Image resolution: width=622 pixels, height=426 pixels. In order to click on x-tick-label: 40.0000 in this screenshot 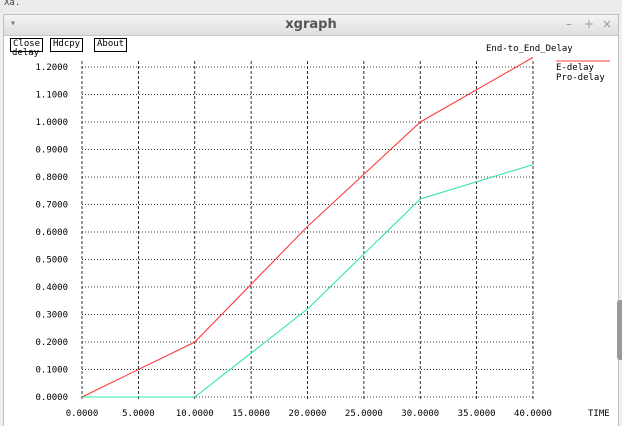, I will do `click(533, 414)`.